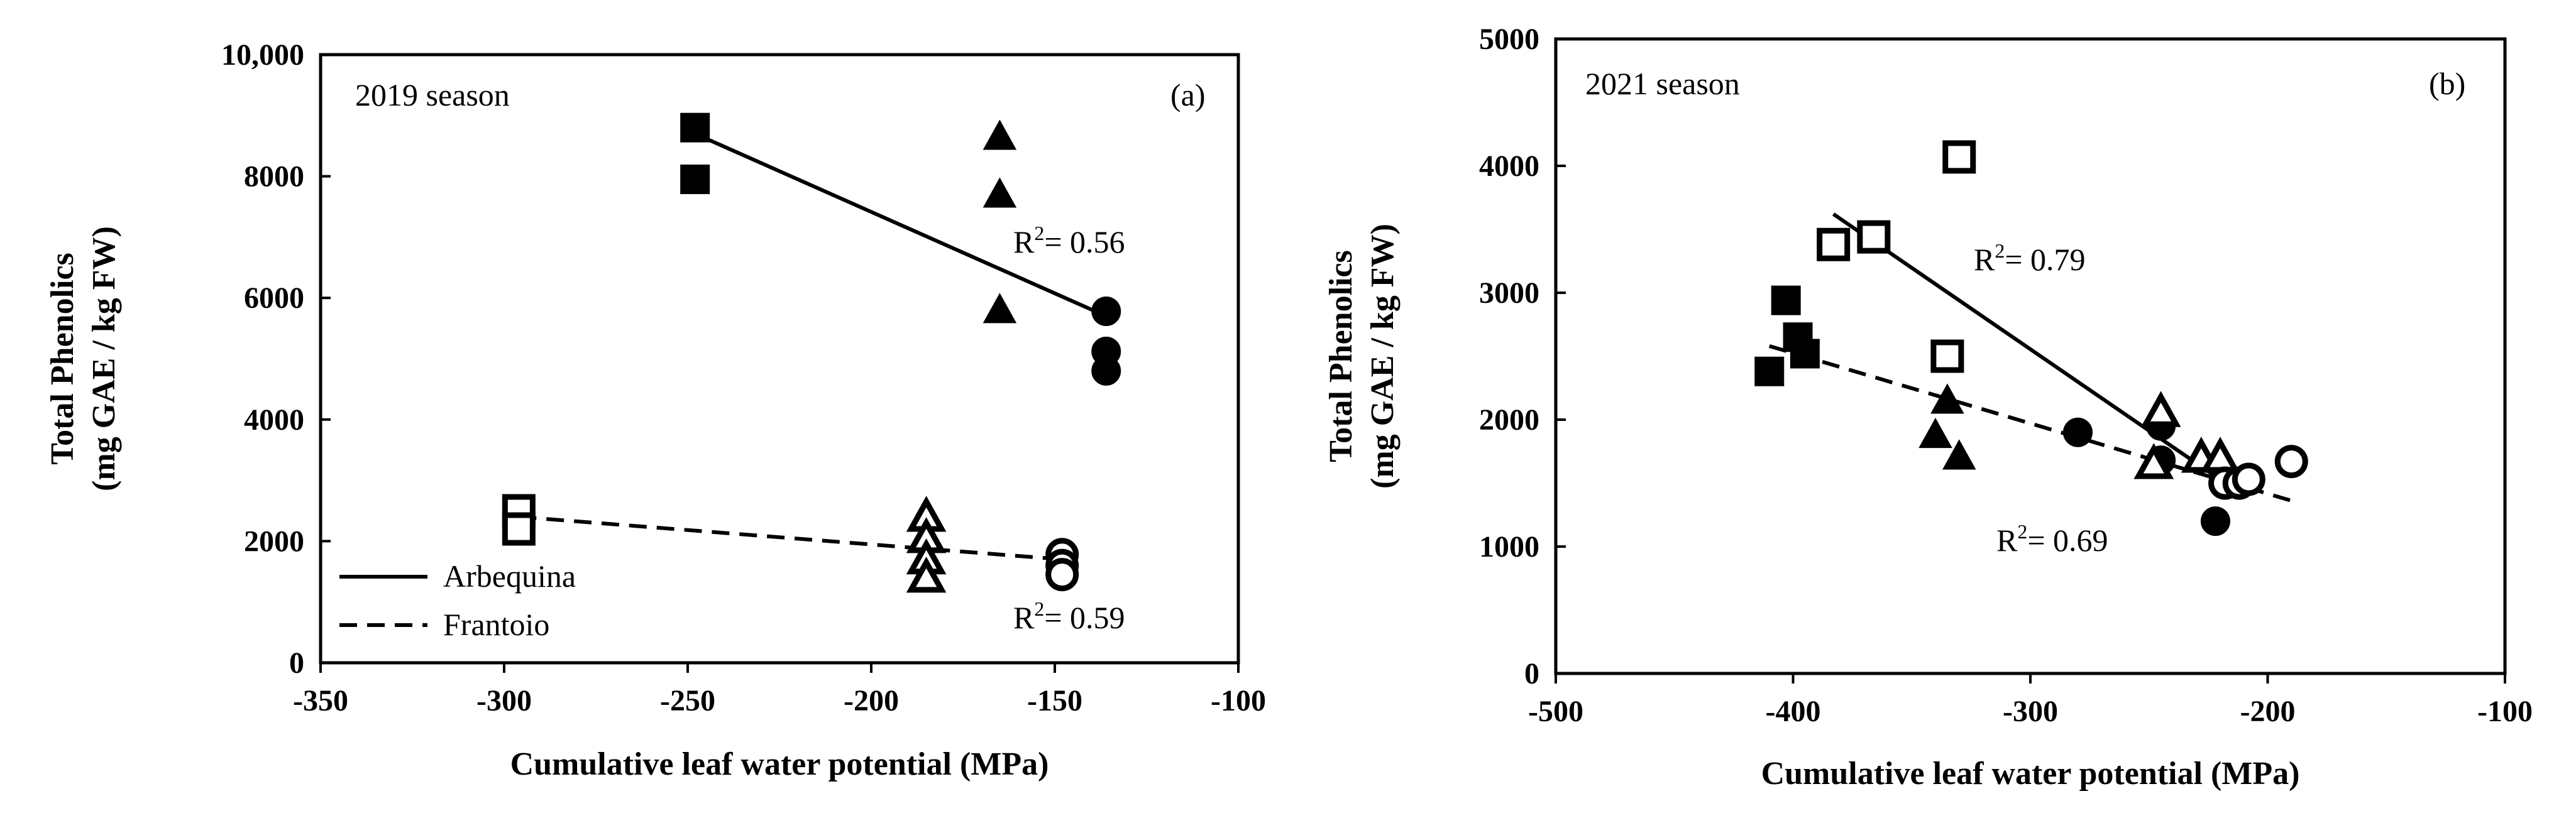  What do you see at coordinates (1055, 700) in the screenshot?
I see `x-tick-label: -150` at bounding box center [1055, 700].